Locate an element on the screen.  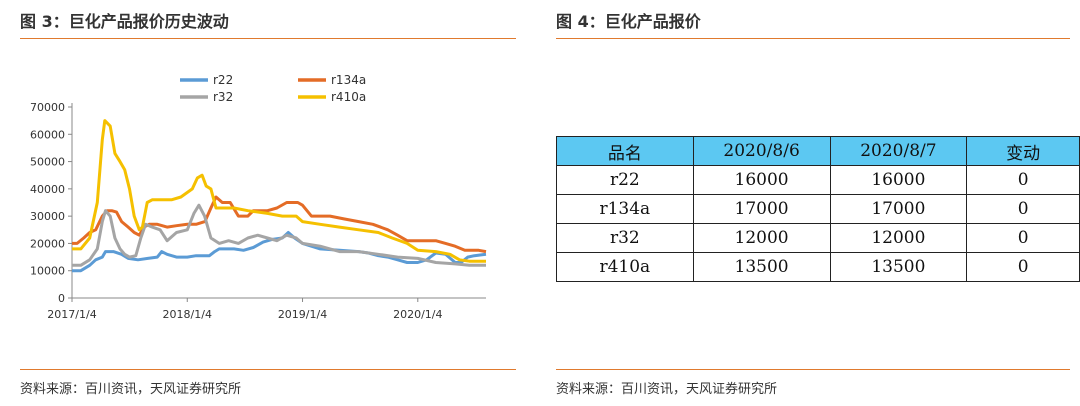
x-tick-label: 2019/1/4 is located at coordinates (302, 314).